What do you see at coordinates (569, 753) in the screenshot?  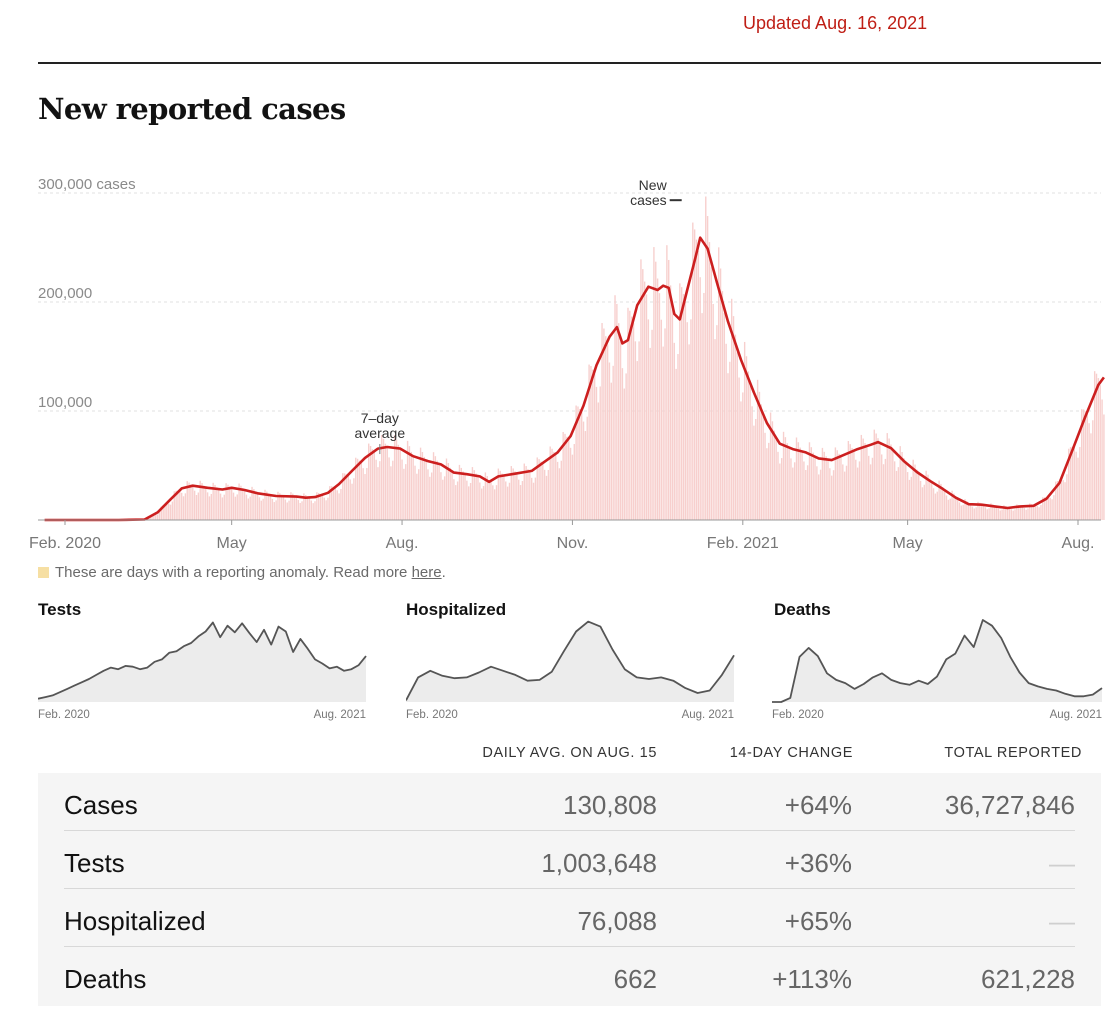 I see `daily-avg-header: DAILY AVG. ON AUG. 15` at bounding box center [569, 753].